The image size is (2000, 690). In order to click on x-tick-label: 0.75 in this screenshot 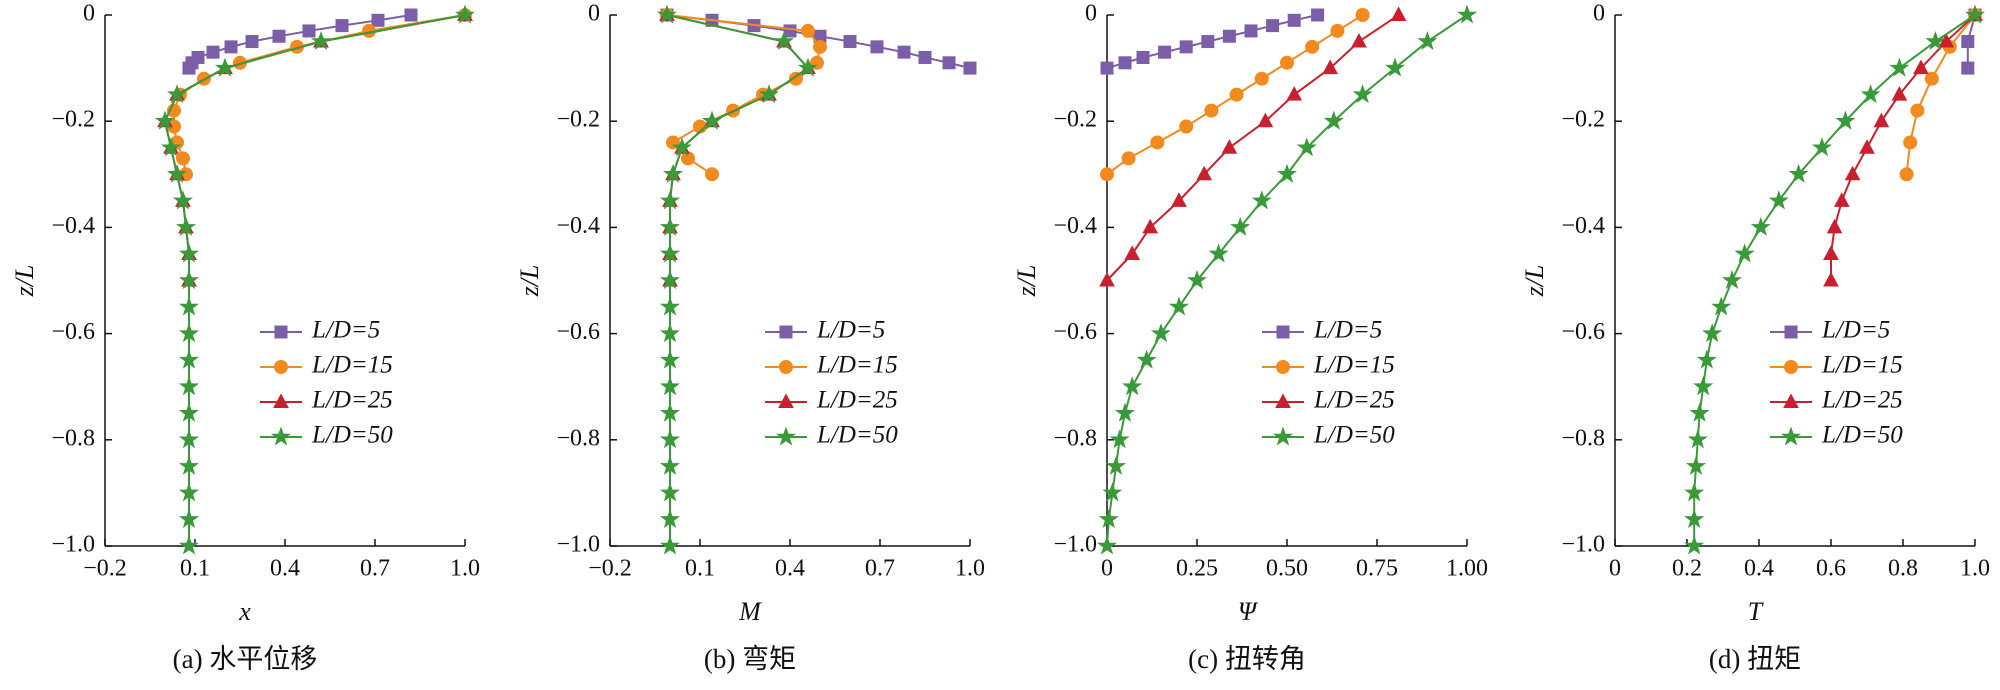, I will do `click(1377, 569)`.